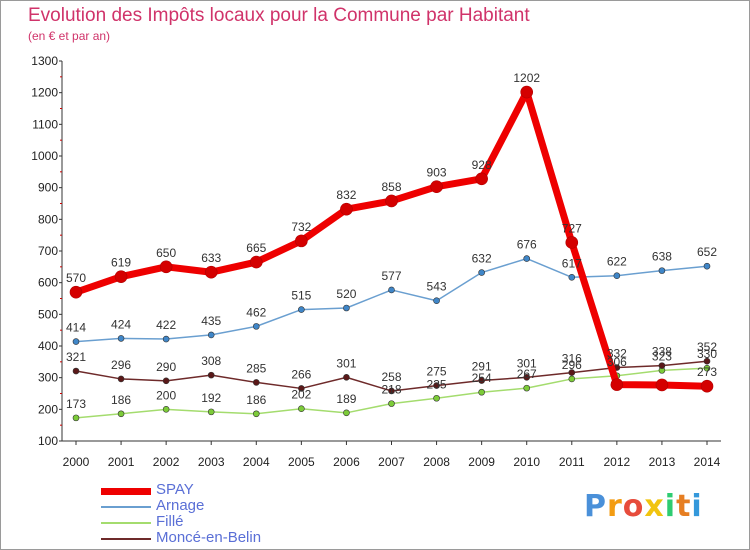 The image size is (750, 550). I want to click on x-tick-label: 2009, so click(481, 462).